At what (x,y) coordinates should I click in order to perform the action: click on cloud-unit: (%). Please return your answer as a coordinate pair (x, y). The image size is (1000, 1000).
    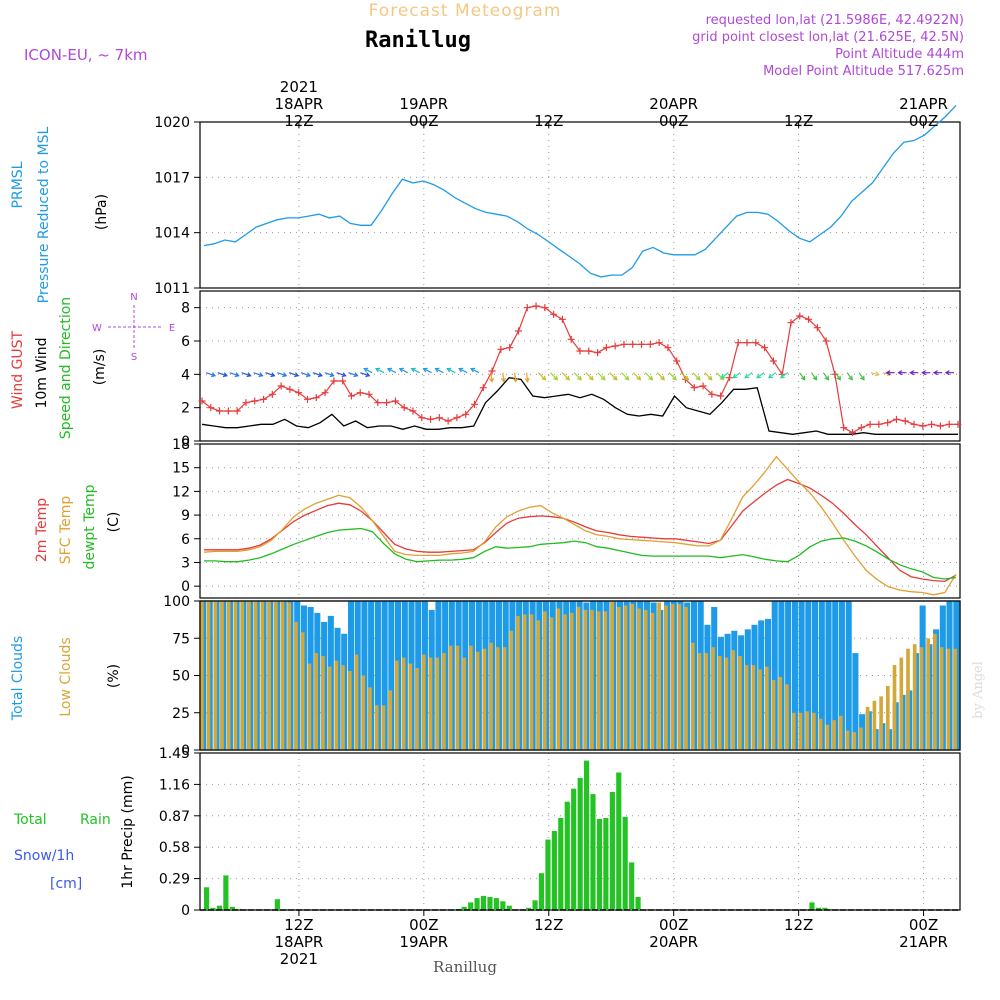
    Looking at the image, I should click on (114, 676).